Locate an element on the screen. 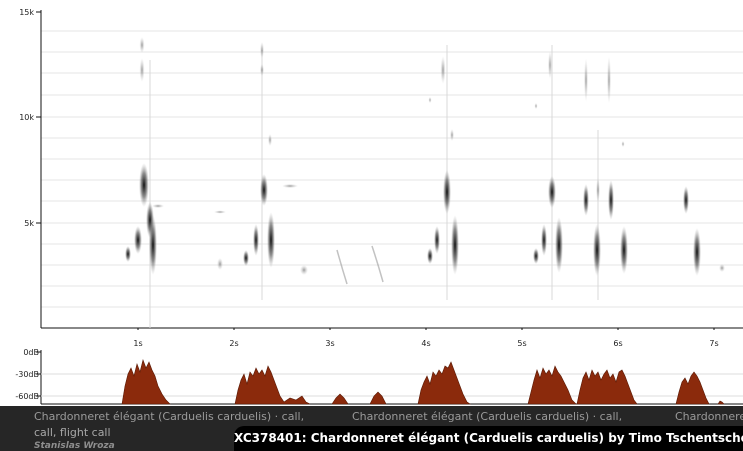 Image resolution: width=743 pixels, height=451 pixels. x-tick-5s: 5s is located at coordinates (521, 343).